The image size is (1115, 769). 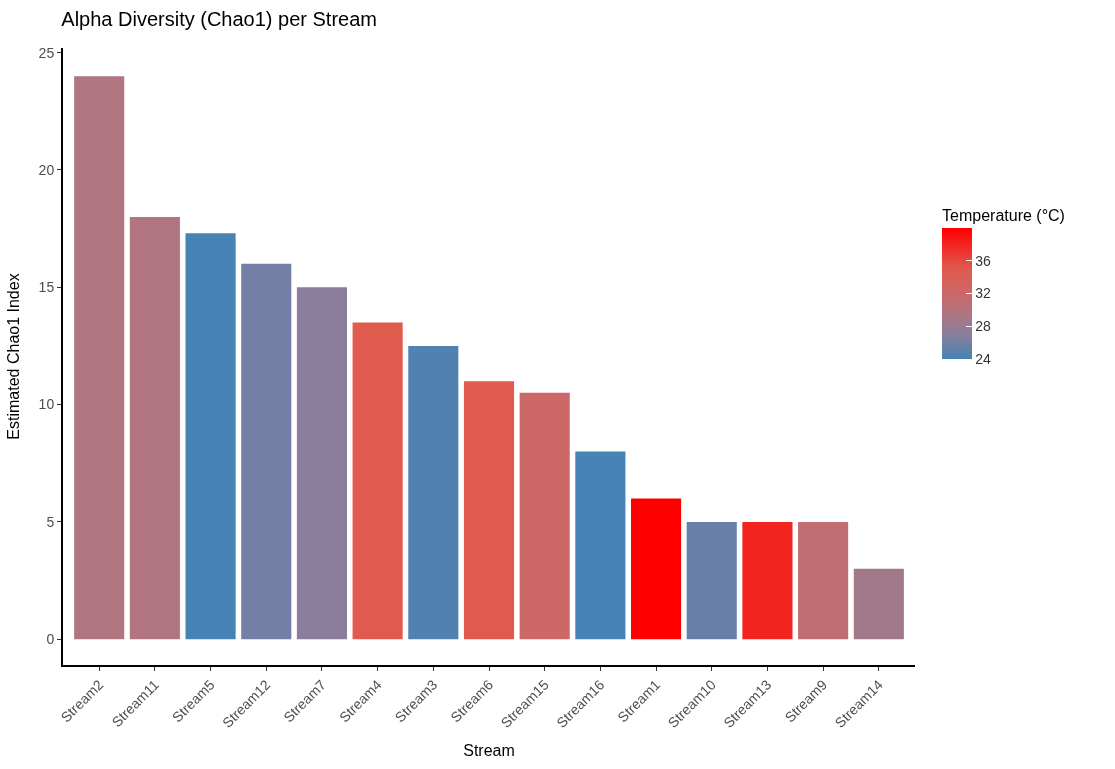 What do you see at coordinates (46, 404) in the screenshot?
I see `y-tick-label: 10` at bounding box center [46, 404].